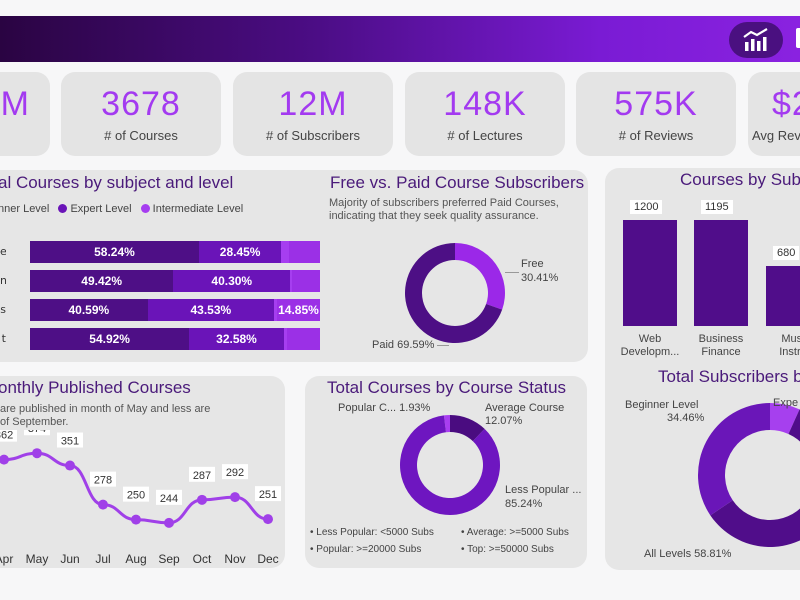  Describe the element at coordinates (786, 252) in the screenshot. I see `bar-value-label: 680` at that location.